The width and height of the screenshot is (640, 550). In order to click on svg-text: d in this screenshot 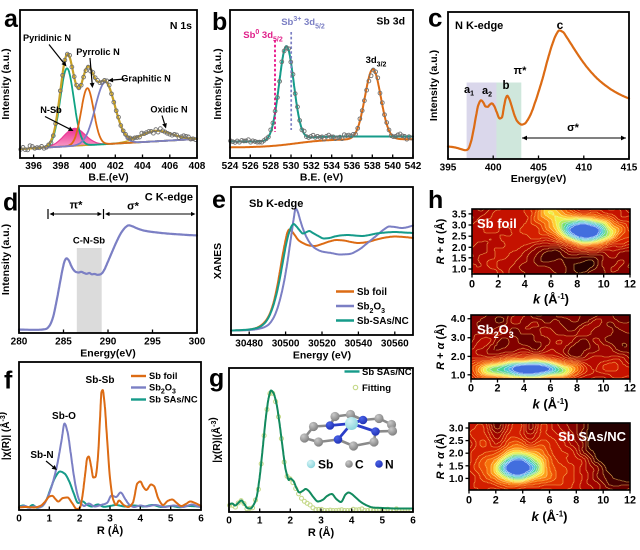, I will do `click(10, 203)`.